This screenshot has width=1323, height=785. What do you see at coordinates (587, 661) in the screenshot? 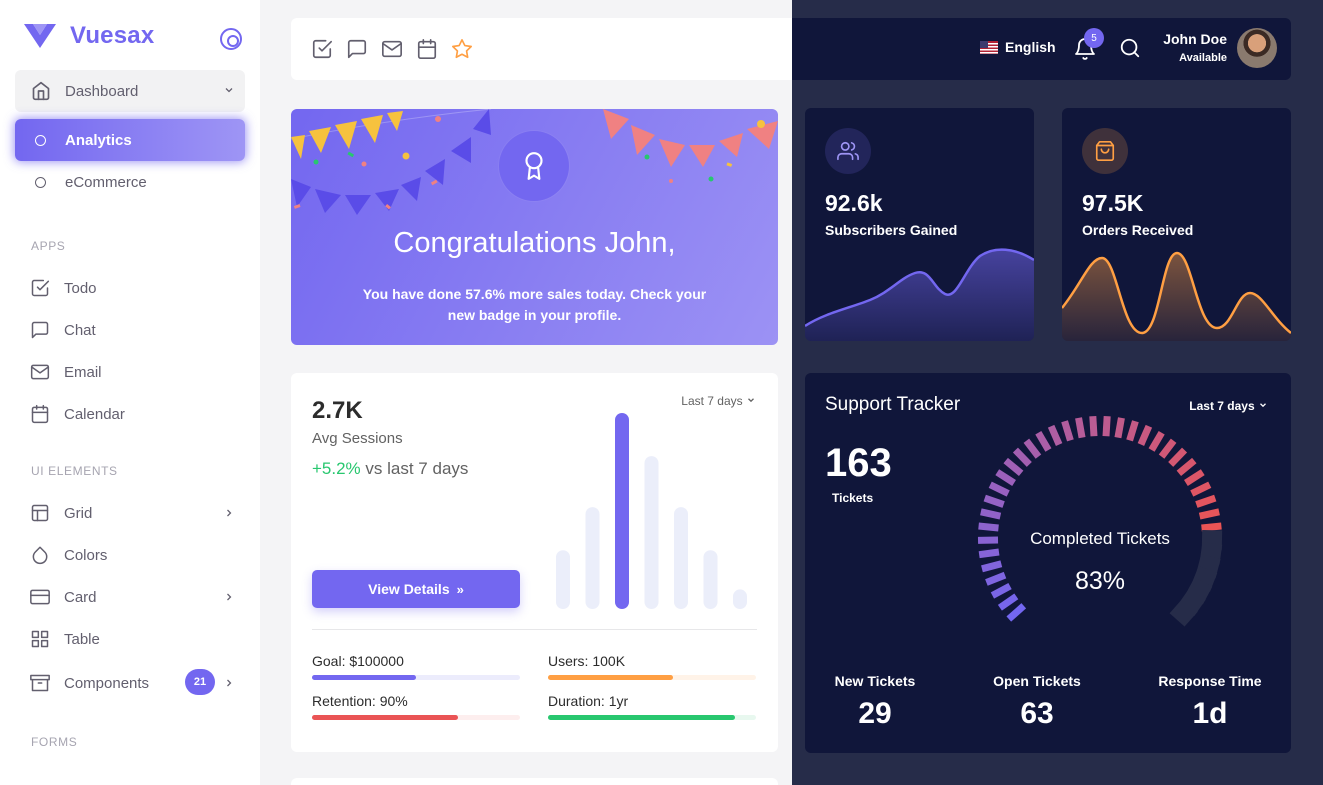
I see `users-metric-label: Users: 100K` at bounding box center [587, 661].